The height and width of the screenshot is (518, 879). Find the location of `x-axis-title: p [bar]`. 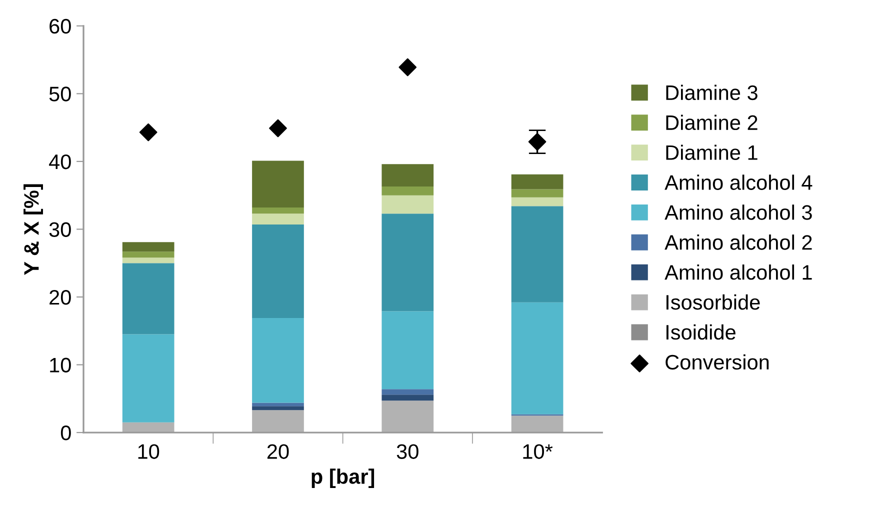

x-axis-title: p [bar] is located at coordinates (343, 478).